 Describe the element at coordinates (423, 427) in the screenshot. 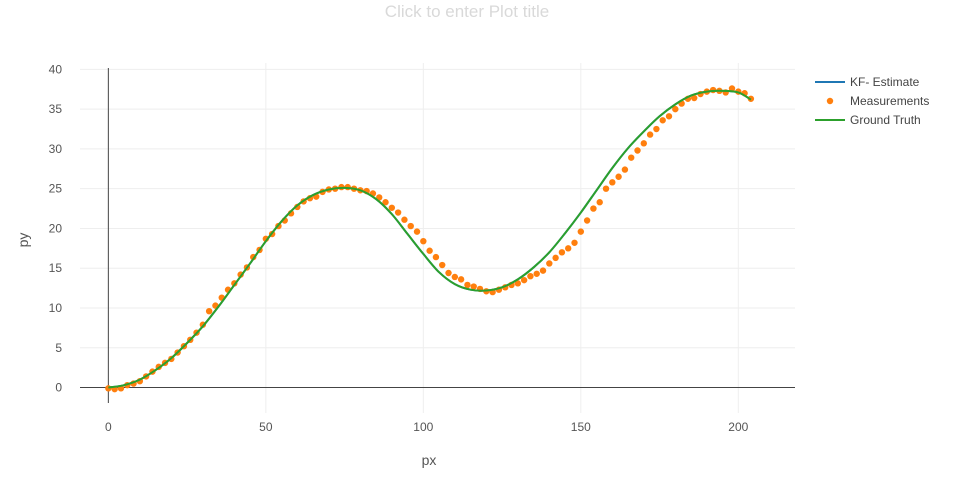

I see `x-tick-label: 100` at that location.